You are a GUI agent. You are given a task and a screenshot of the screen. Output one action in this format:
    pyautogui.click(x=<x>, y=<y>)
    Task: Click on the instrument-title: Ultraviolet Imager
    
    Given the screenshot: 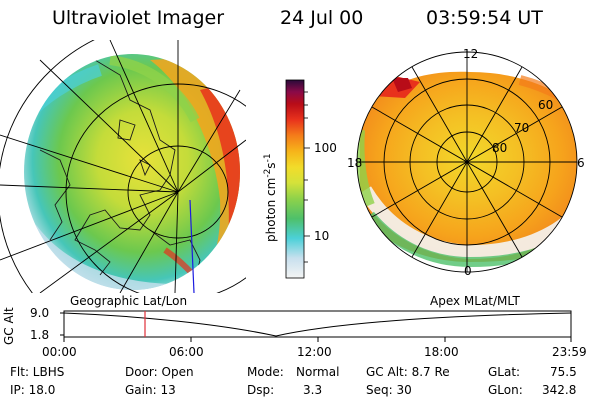 What is the action you would take?
    pyautogui.click(x=138, y=18)
    